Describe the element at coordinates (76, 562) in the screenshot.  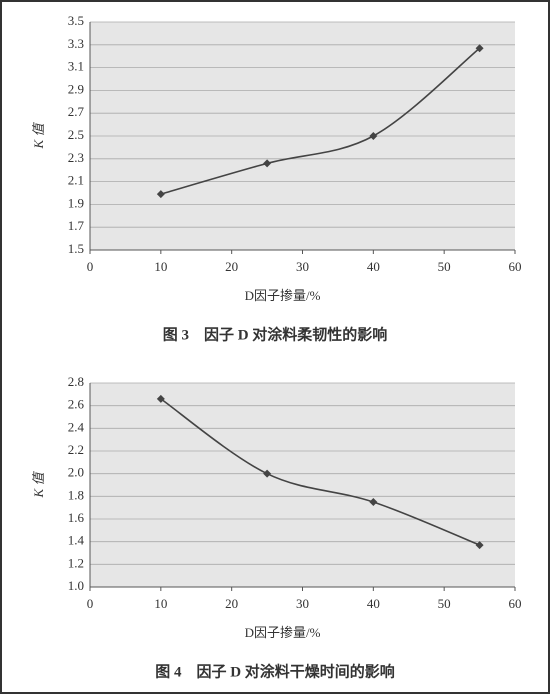
I see `y-tick-label: 1.2` at that location.